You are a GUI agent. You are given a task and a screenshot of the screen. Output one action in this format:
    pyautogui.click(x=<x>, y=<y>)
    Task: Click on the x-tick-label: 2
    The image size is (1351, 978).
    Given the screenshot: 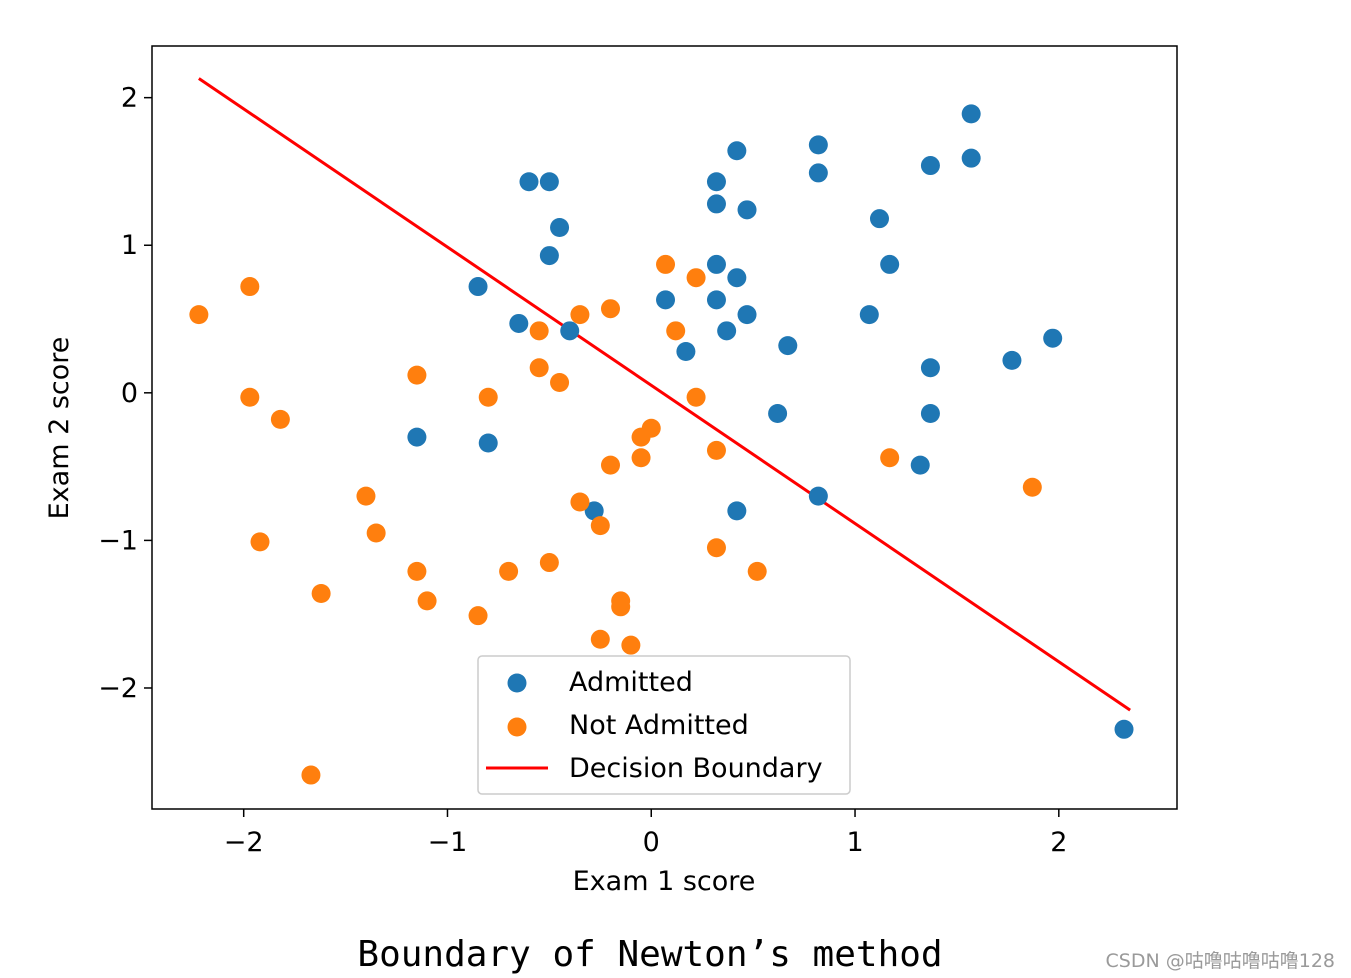 What is the action you would take?
    pyautogui.click(x=1058, y=842)
    